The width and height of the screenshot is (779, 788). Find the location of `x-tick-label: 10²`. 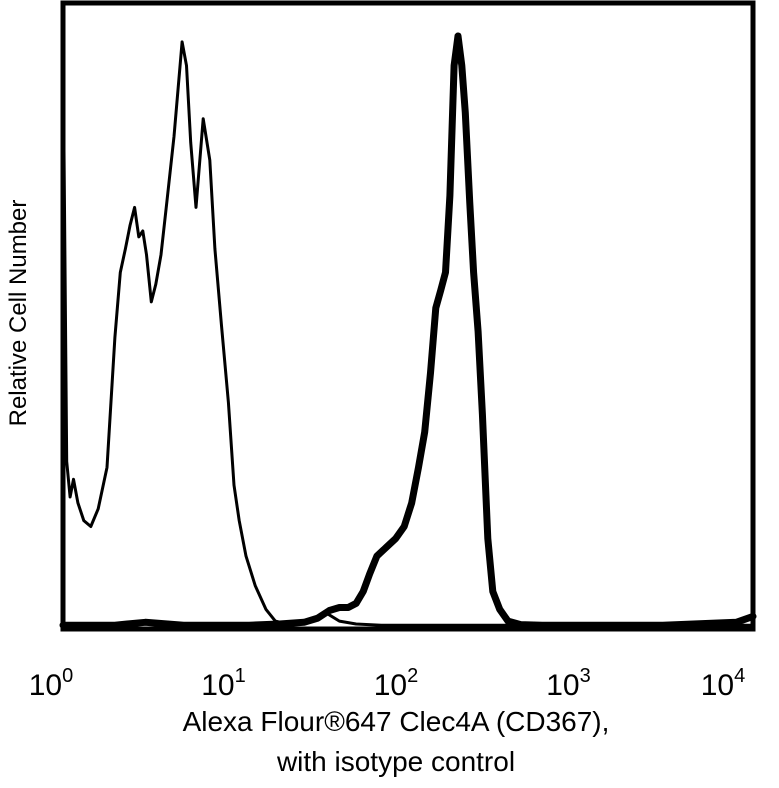

x-tick-label: 10² is located at coordinates (396, 683).